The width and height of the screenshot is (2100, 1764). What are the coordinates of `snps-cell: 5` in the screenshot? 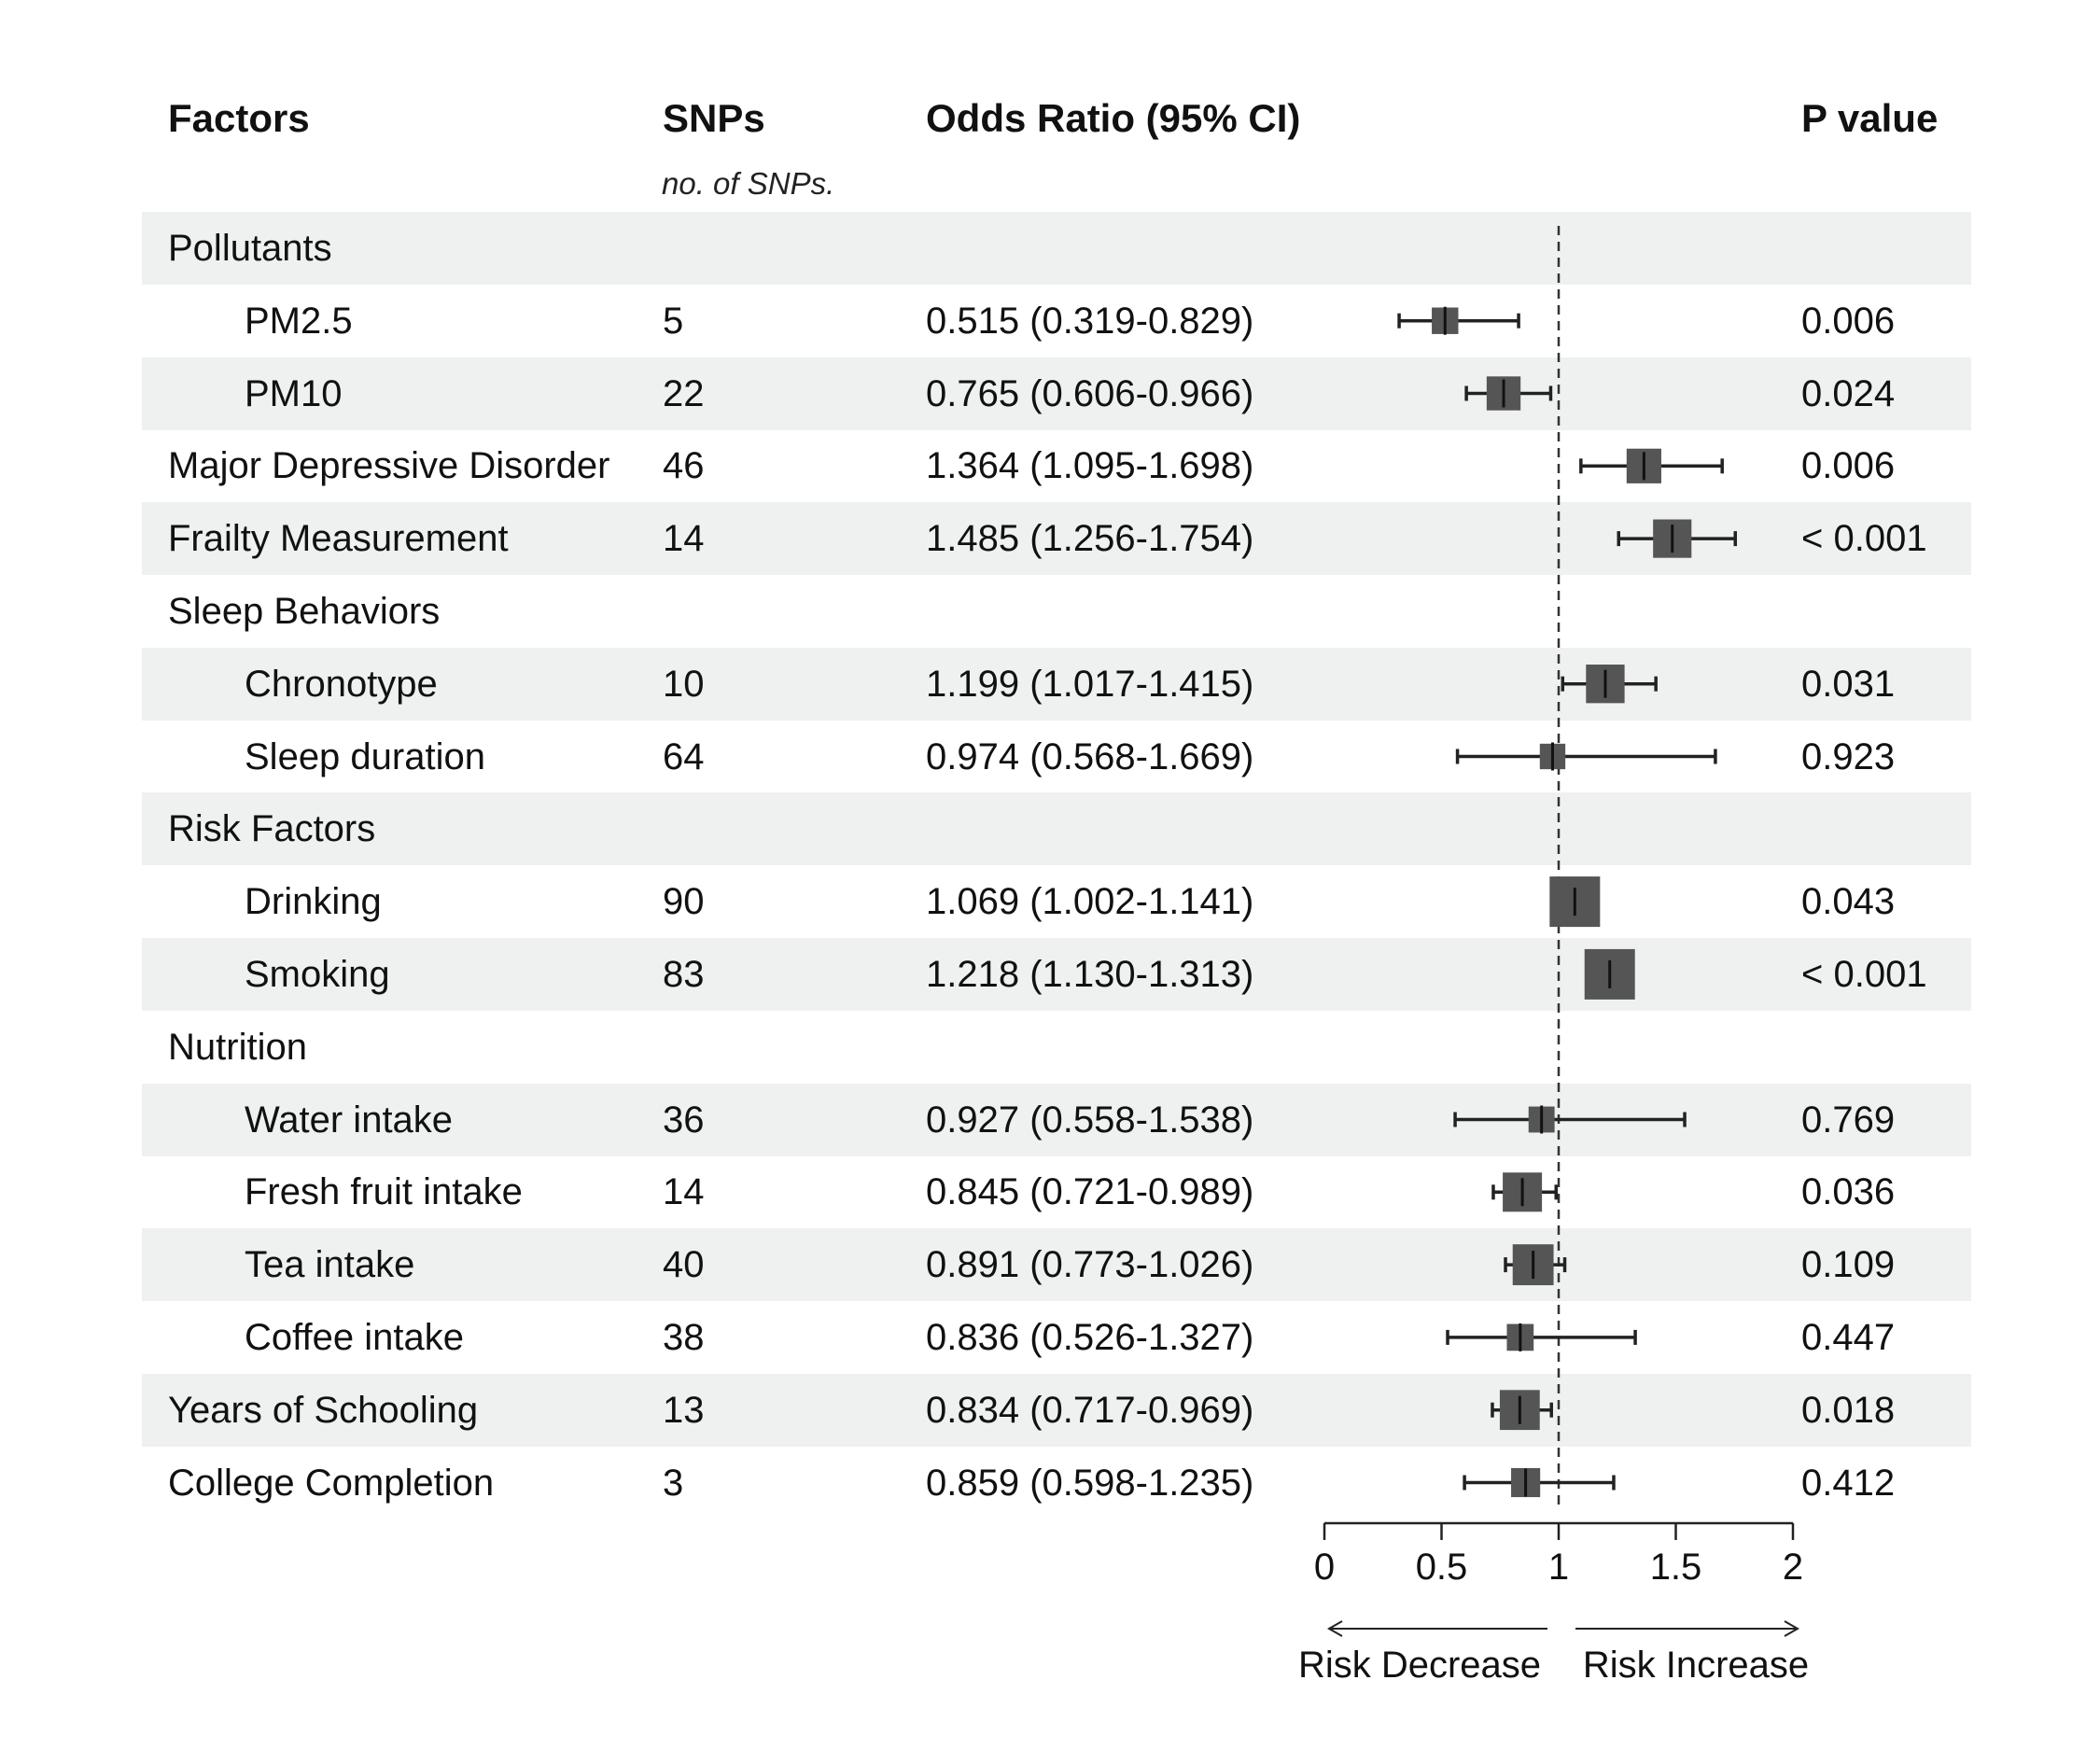 It's located at (673, 321).